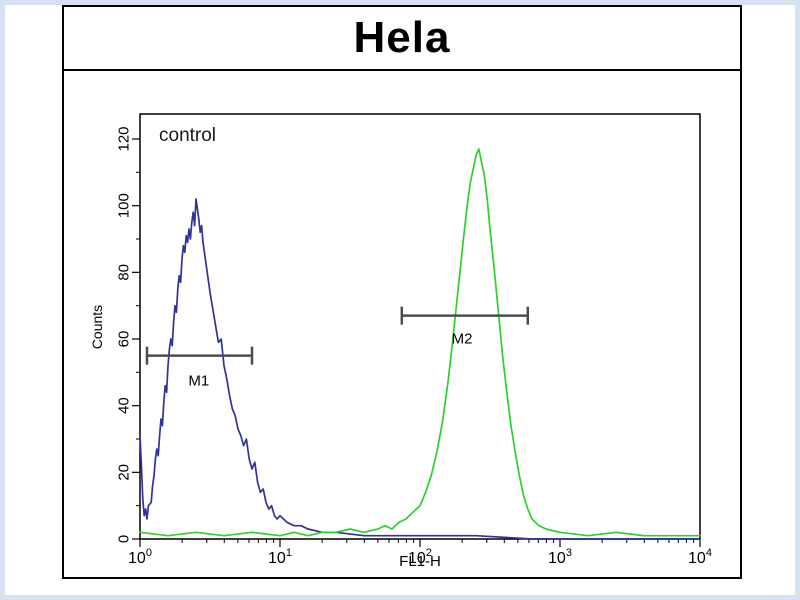 The height and width of the screenshot is (600, 800). I want to click on y-tick-label: 40, so click(124, 405).